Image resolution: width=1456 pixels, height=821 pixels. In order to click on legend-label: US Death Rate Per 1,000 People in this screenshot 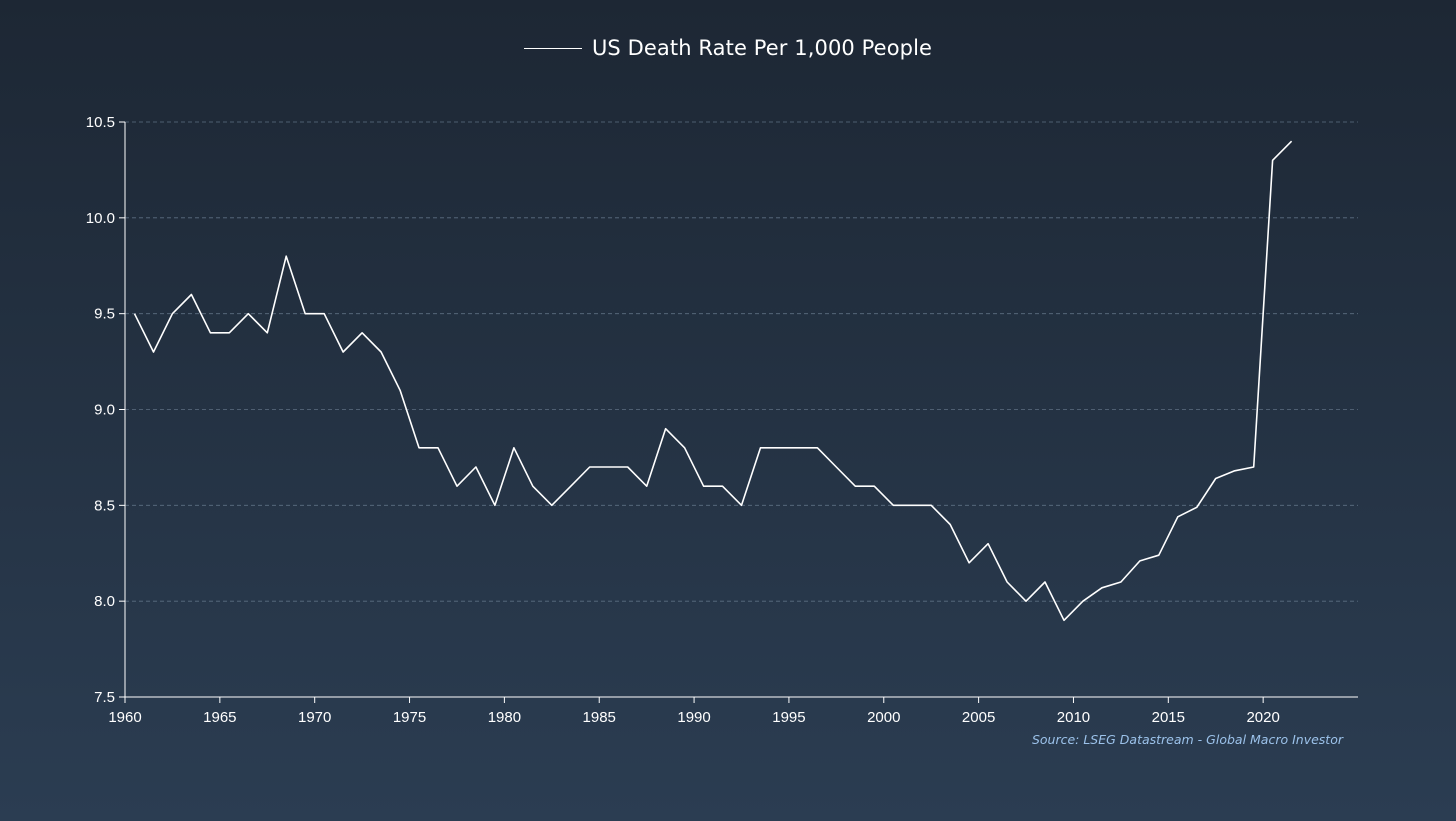, I will do `click(762, 48)`.